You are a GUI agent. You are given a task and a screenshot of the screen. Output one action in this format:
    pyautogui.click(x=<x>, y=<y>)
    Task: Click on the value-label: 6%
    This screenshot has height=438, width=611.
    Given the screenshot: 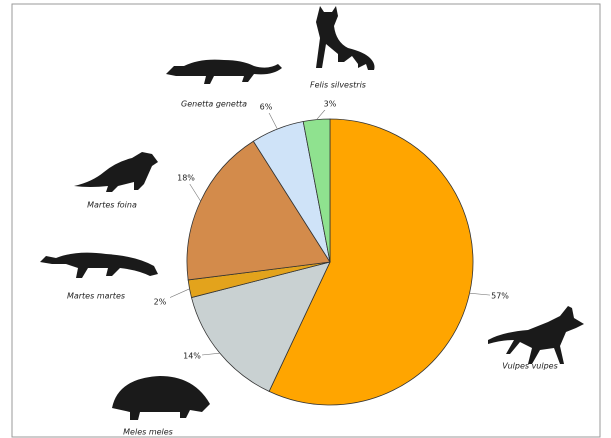 What is the action you would take?
    pyautogui.click(x=266, y=107)
    